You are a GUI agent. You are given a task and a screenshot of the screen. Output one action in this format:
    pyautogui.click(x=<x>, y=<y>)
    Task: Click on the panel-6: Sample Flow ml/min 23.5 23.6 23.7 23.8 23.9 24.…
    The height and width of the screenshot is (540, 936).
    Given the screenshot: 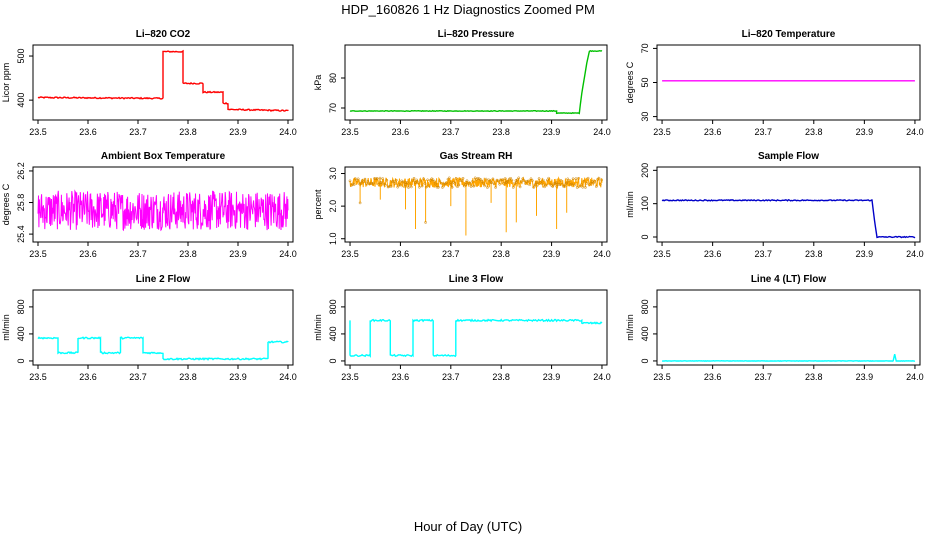 What is the action you would take?
    pyautogui.click(x=774, y=205)
    